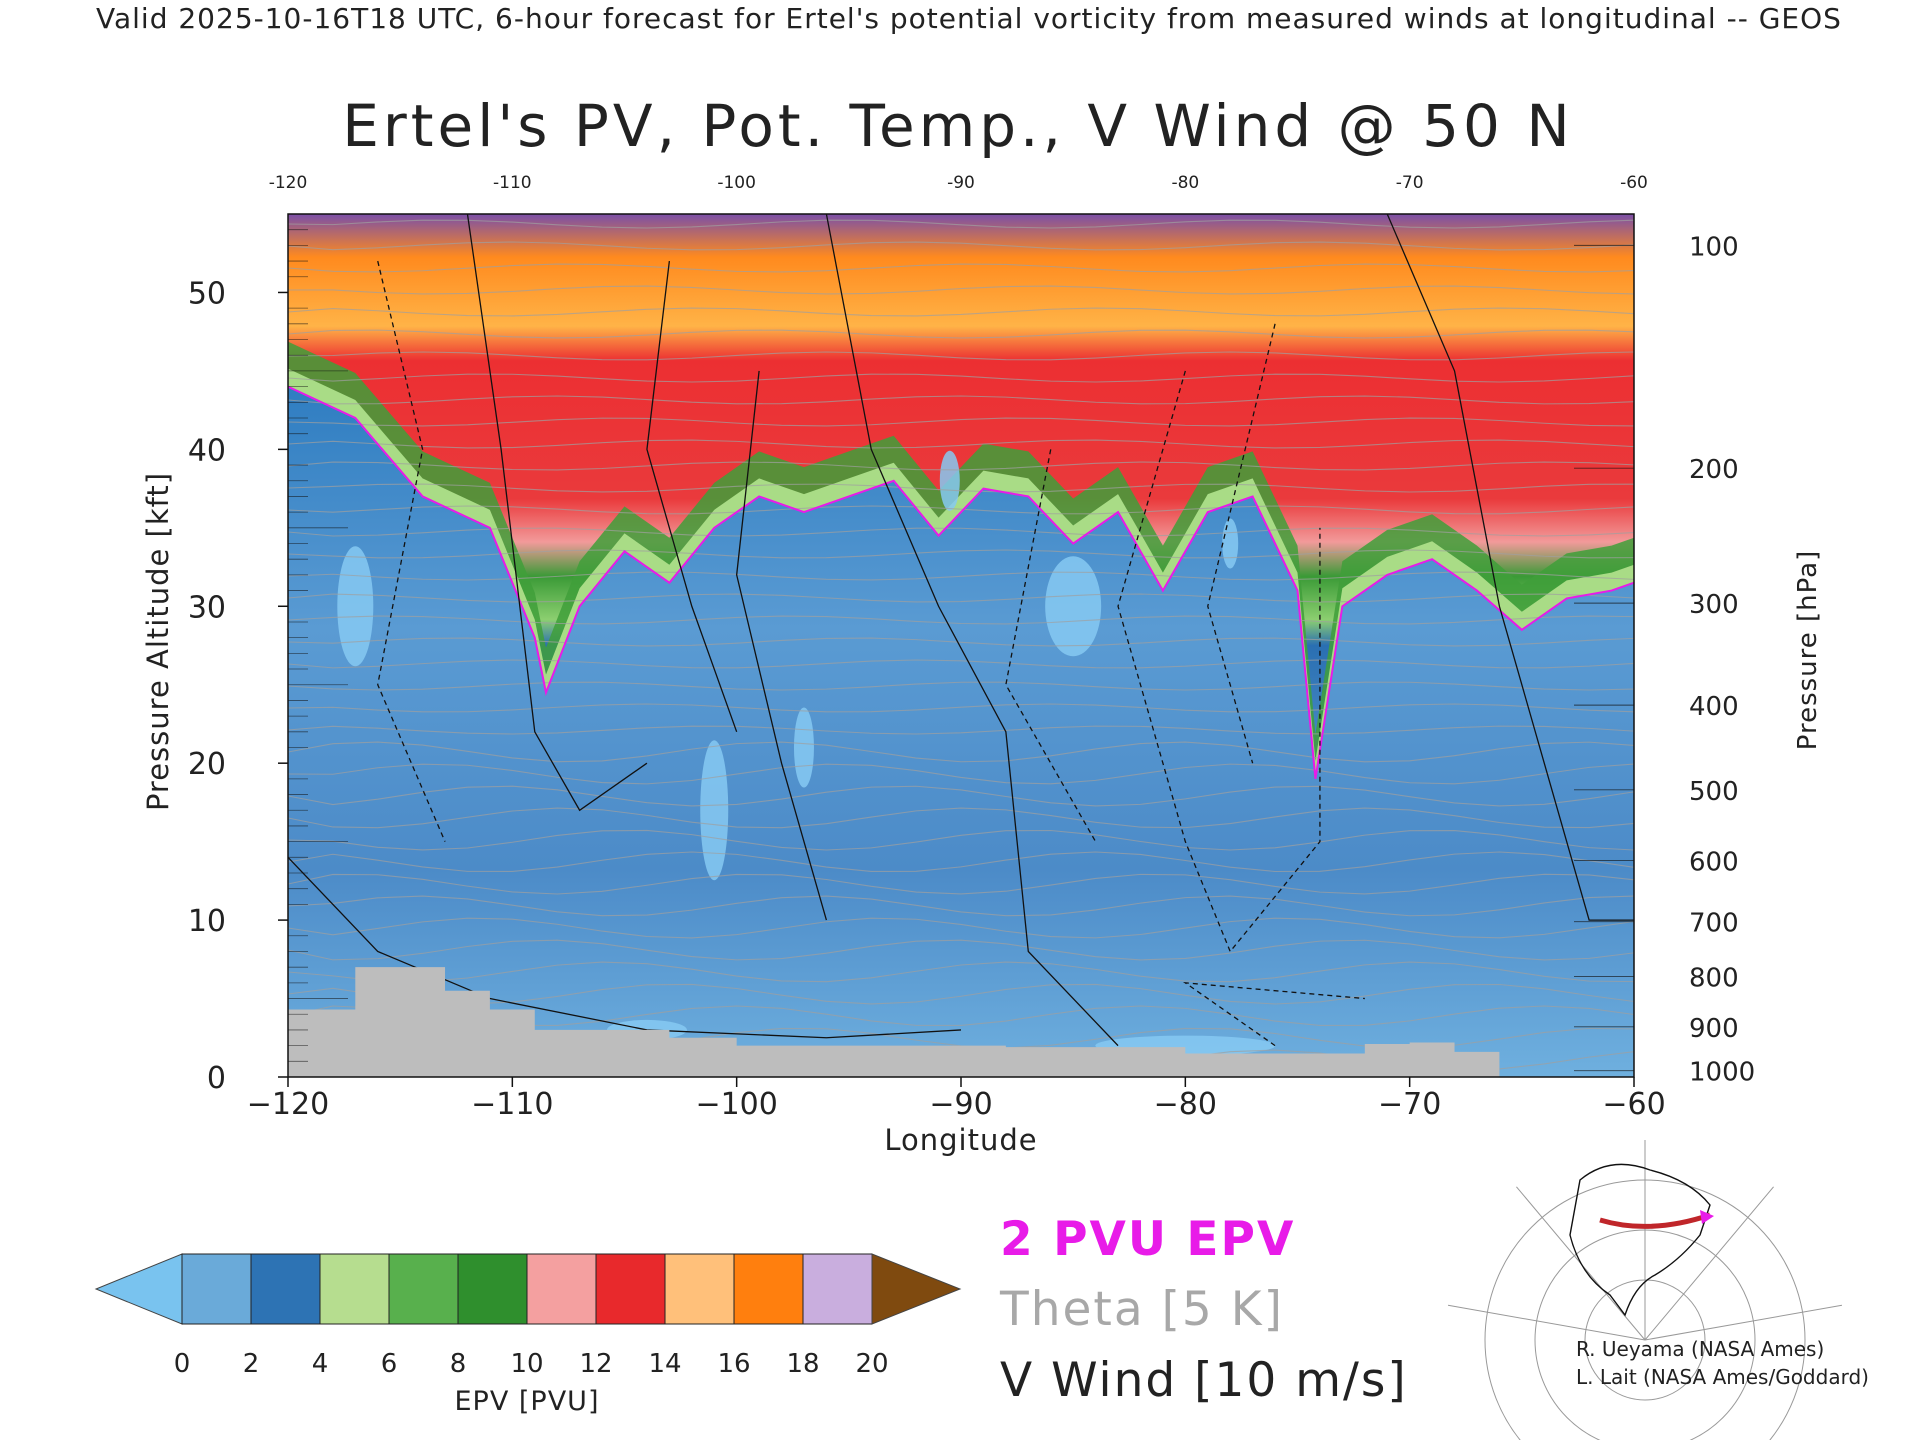 This screenshot has height=1440, width=1920. What do you see at coordinates (1714, 470) in the screenshot?
I see `pressure-tick-label: 200` at bounding box center [1714, 470].